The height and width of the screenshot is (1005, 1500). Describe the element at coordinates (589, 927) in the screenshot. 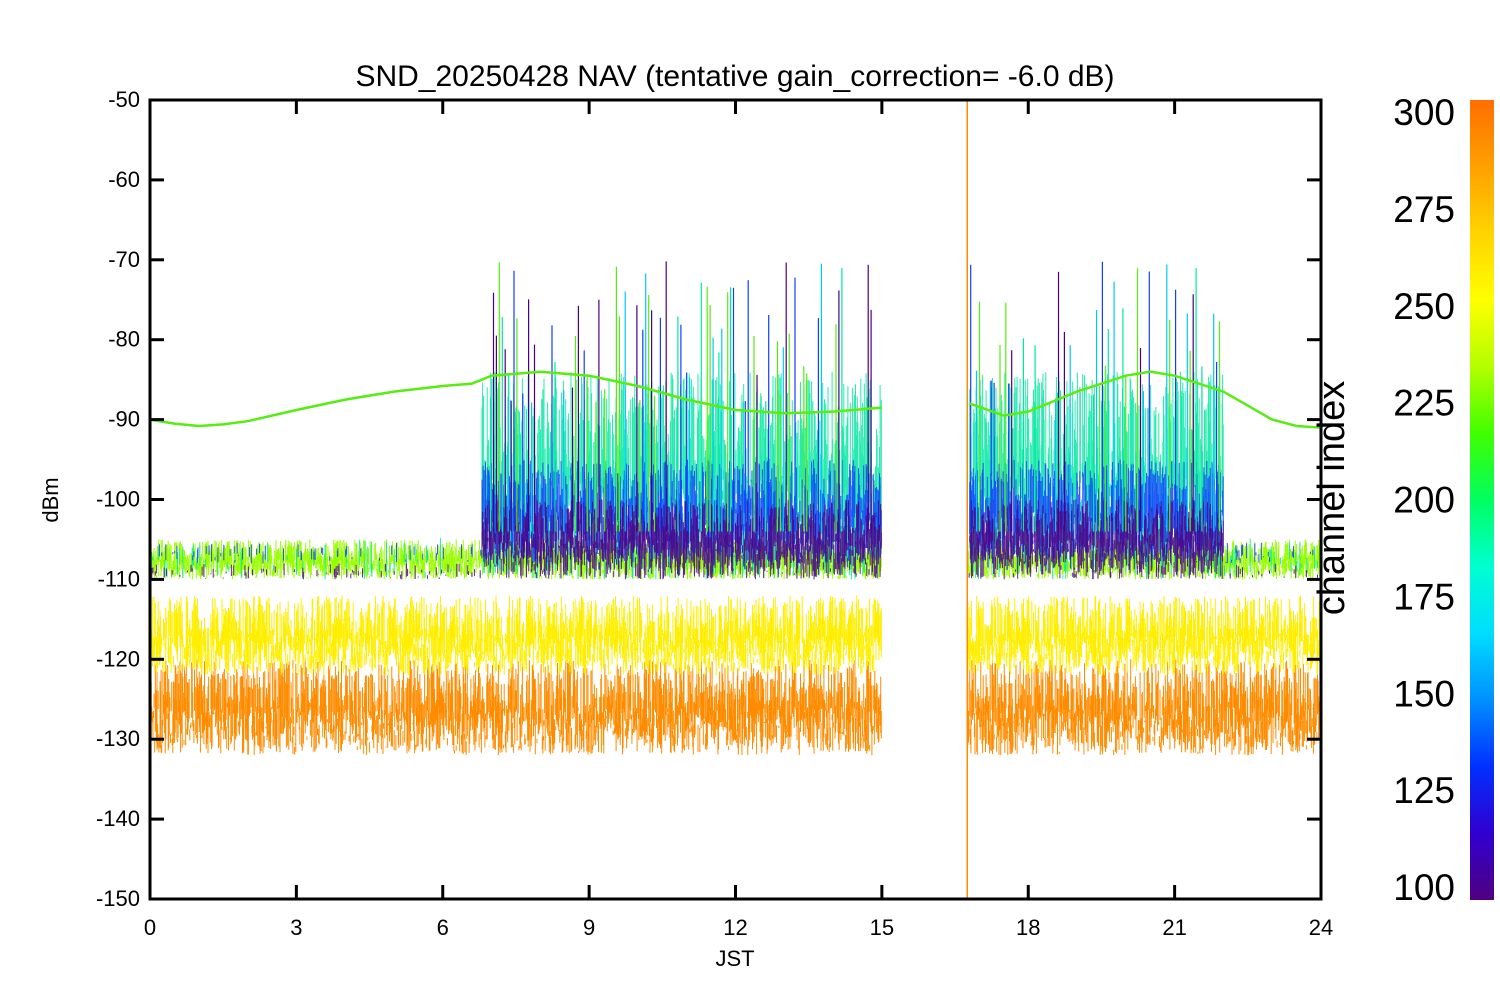

I see `x-tick-label: 9` at that location.